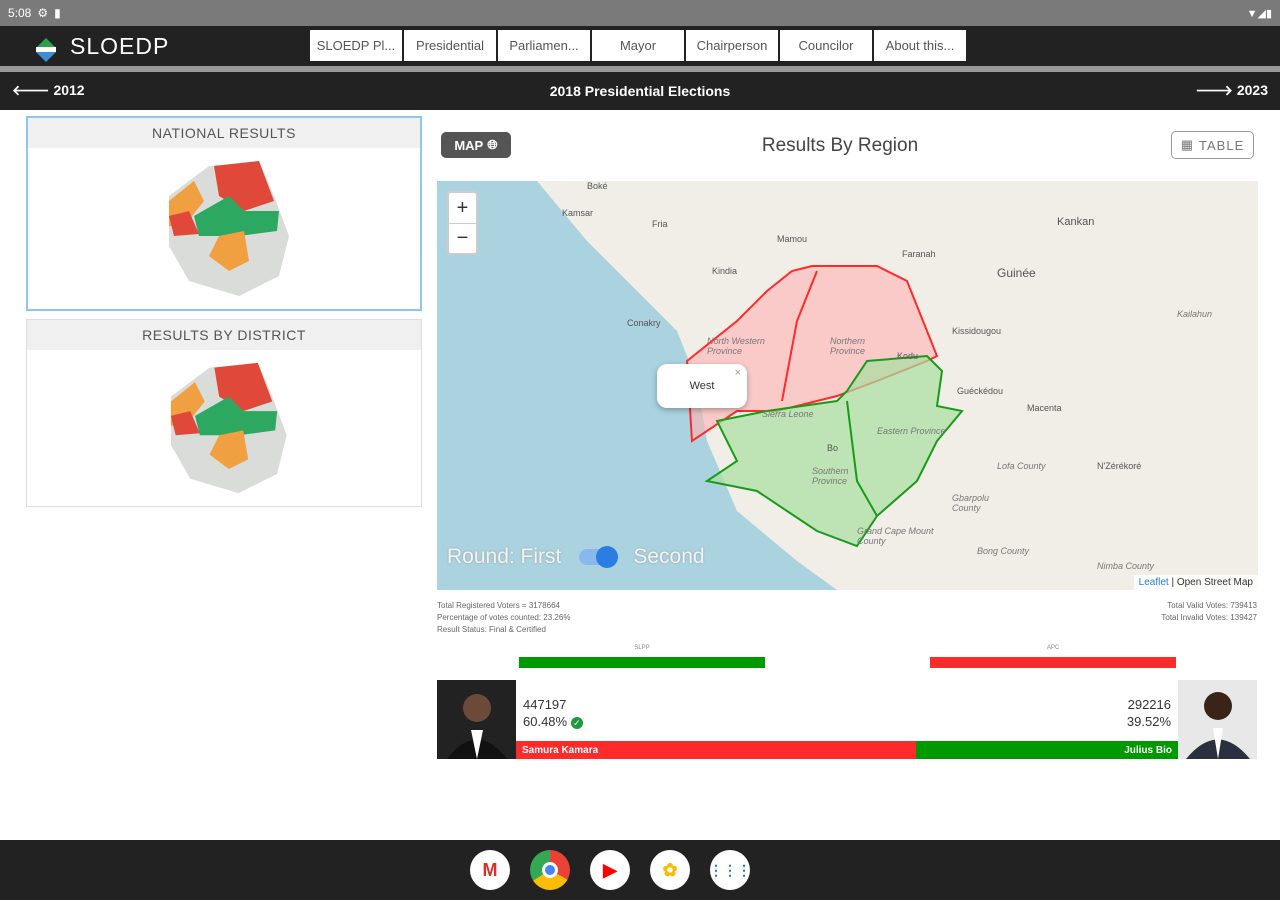 The width and height of the screenshot is (1280, 900). Describe the element at coordinates (491, 629) in the screenshot. I see `result-status: Result Status: Final & Certified` at that location.